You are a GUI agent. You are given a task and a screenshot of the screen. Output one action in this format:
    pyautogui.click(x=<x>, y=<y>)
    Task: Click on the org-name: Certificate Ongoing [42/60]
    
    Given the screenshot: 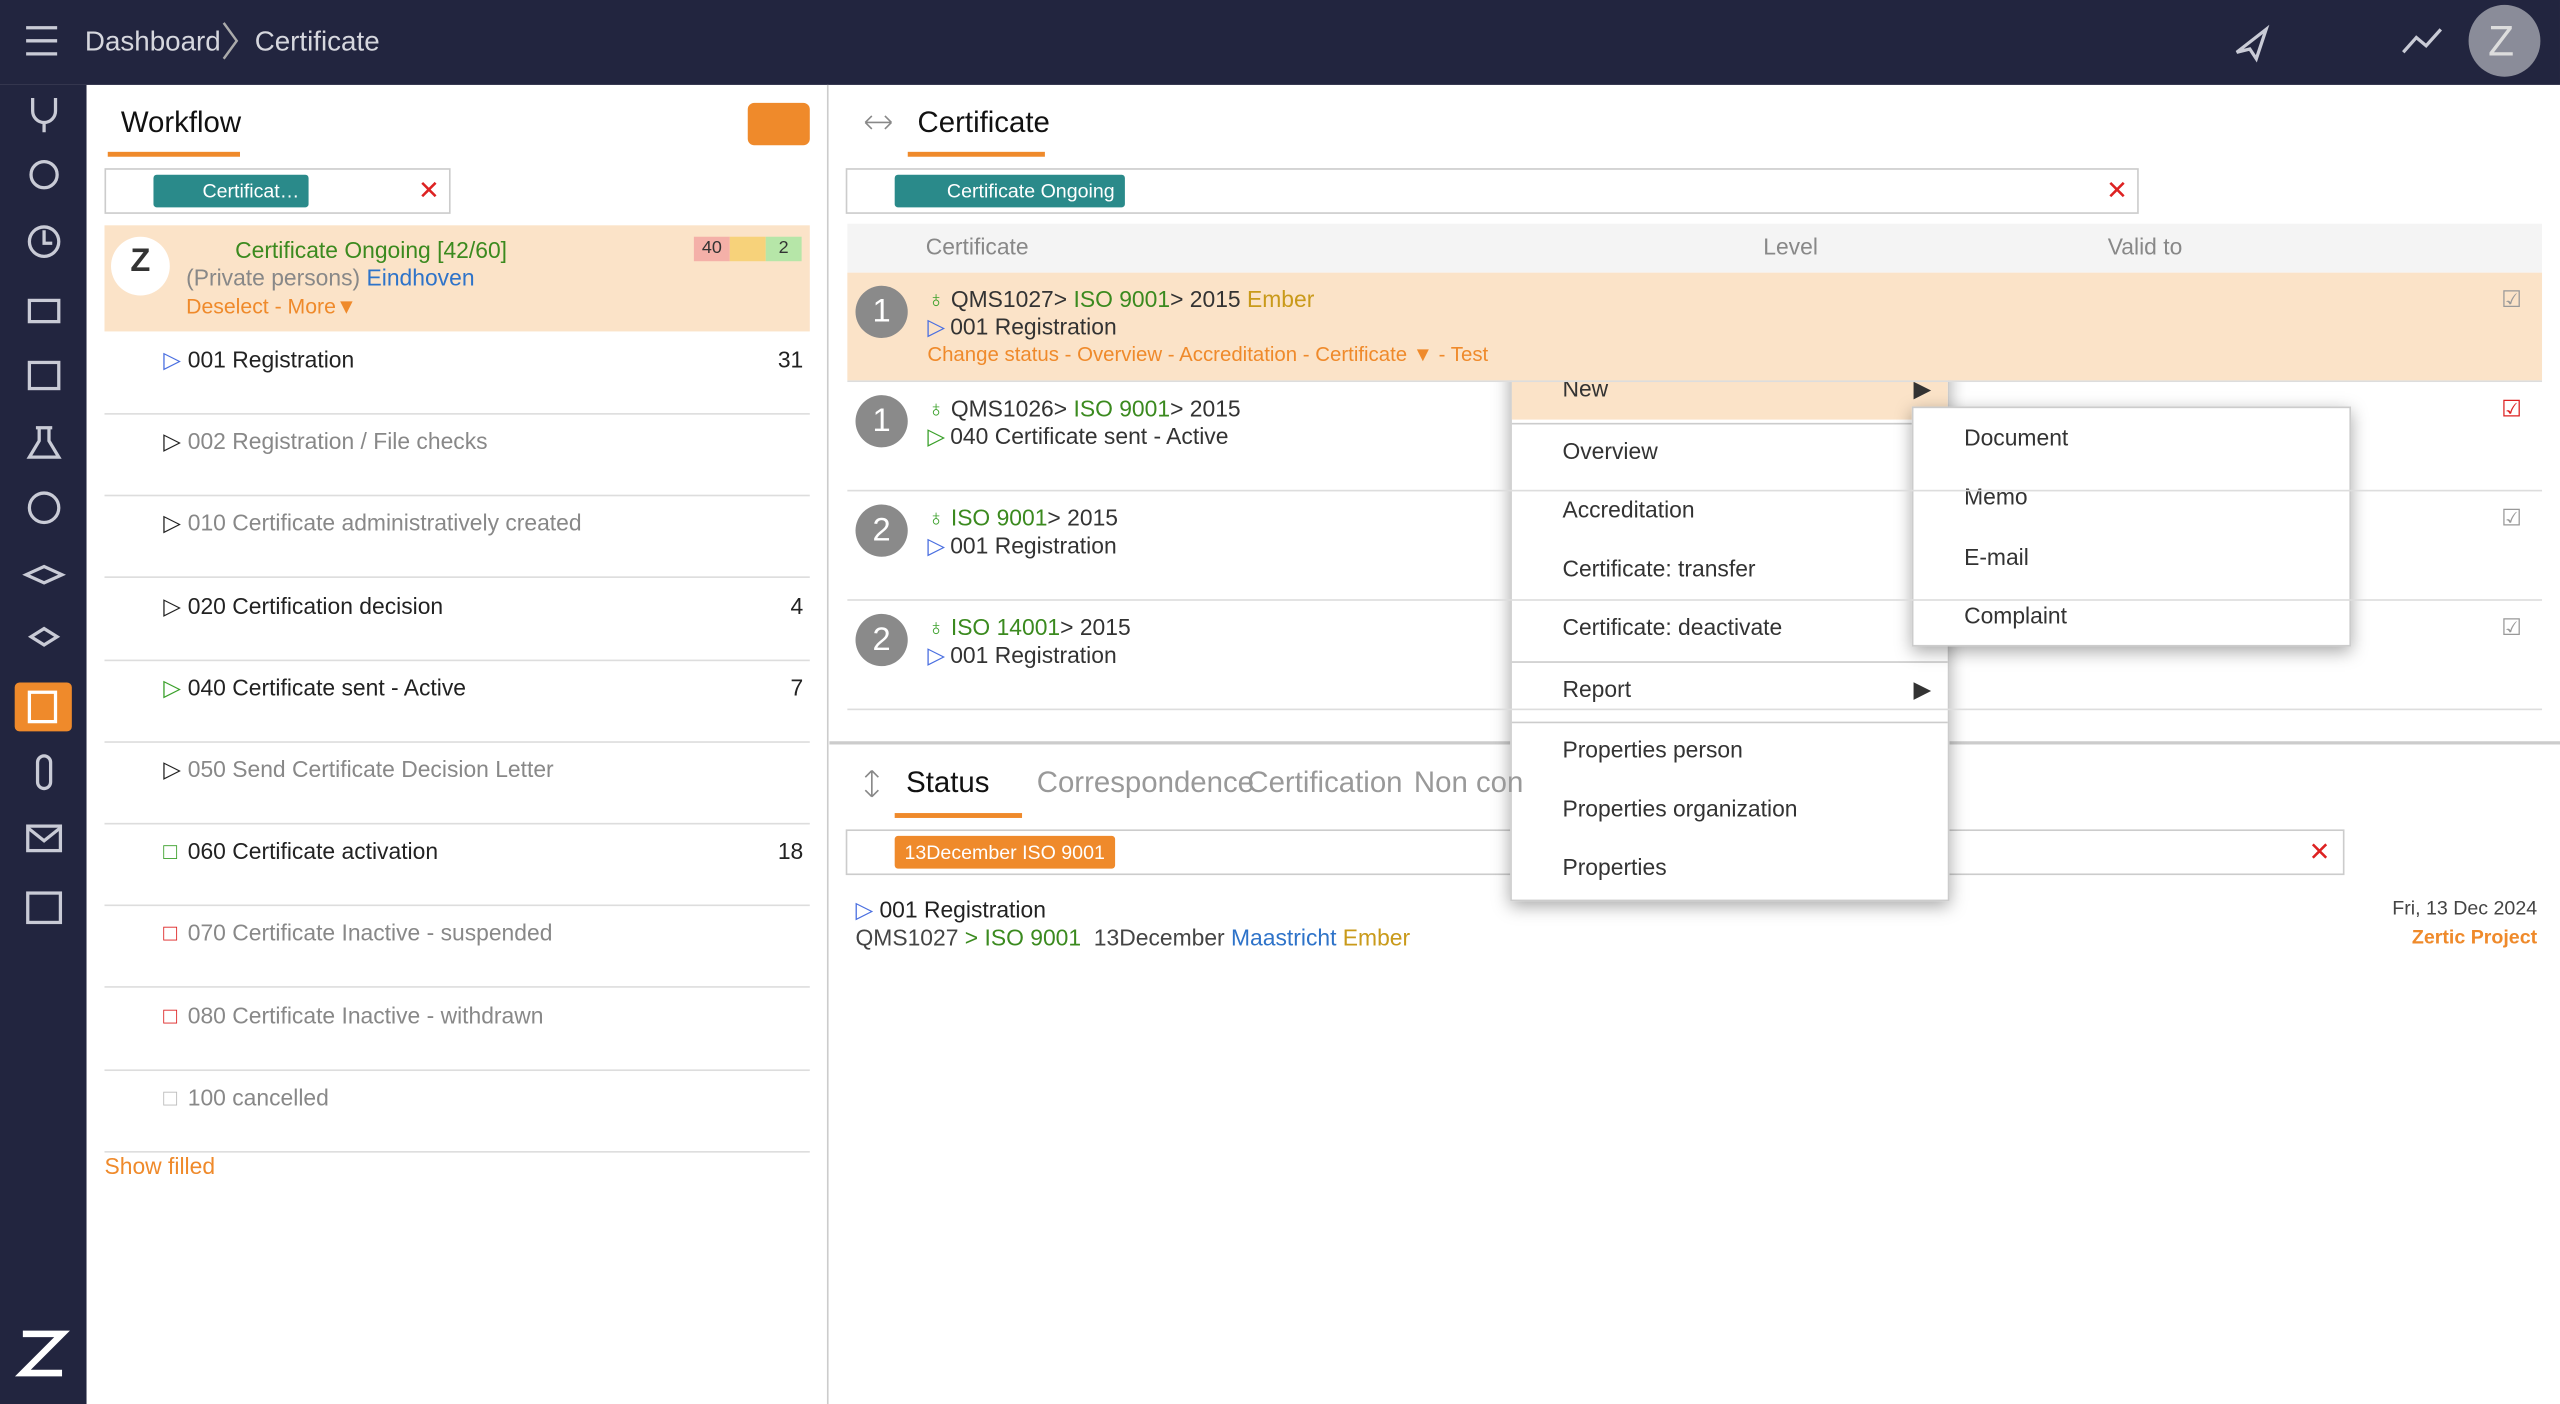 What is the action you would take?
    pyautogui.click(x=371, y=250)
    